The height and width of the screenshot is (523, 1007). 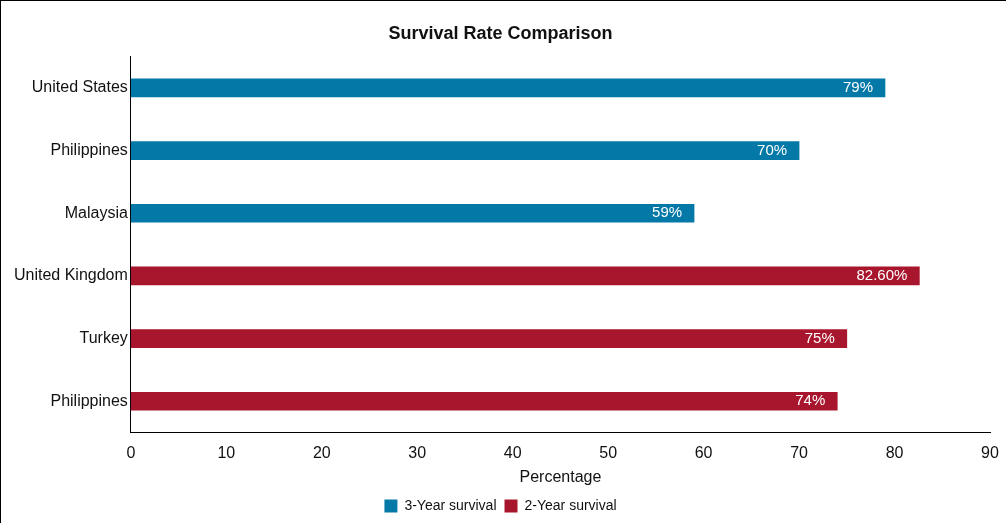 What do you see at coordinates (560, 476) in the screenshot?
I see `x-axis-title: Percentage` at bounding box center [560, 476].